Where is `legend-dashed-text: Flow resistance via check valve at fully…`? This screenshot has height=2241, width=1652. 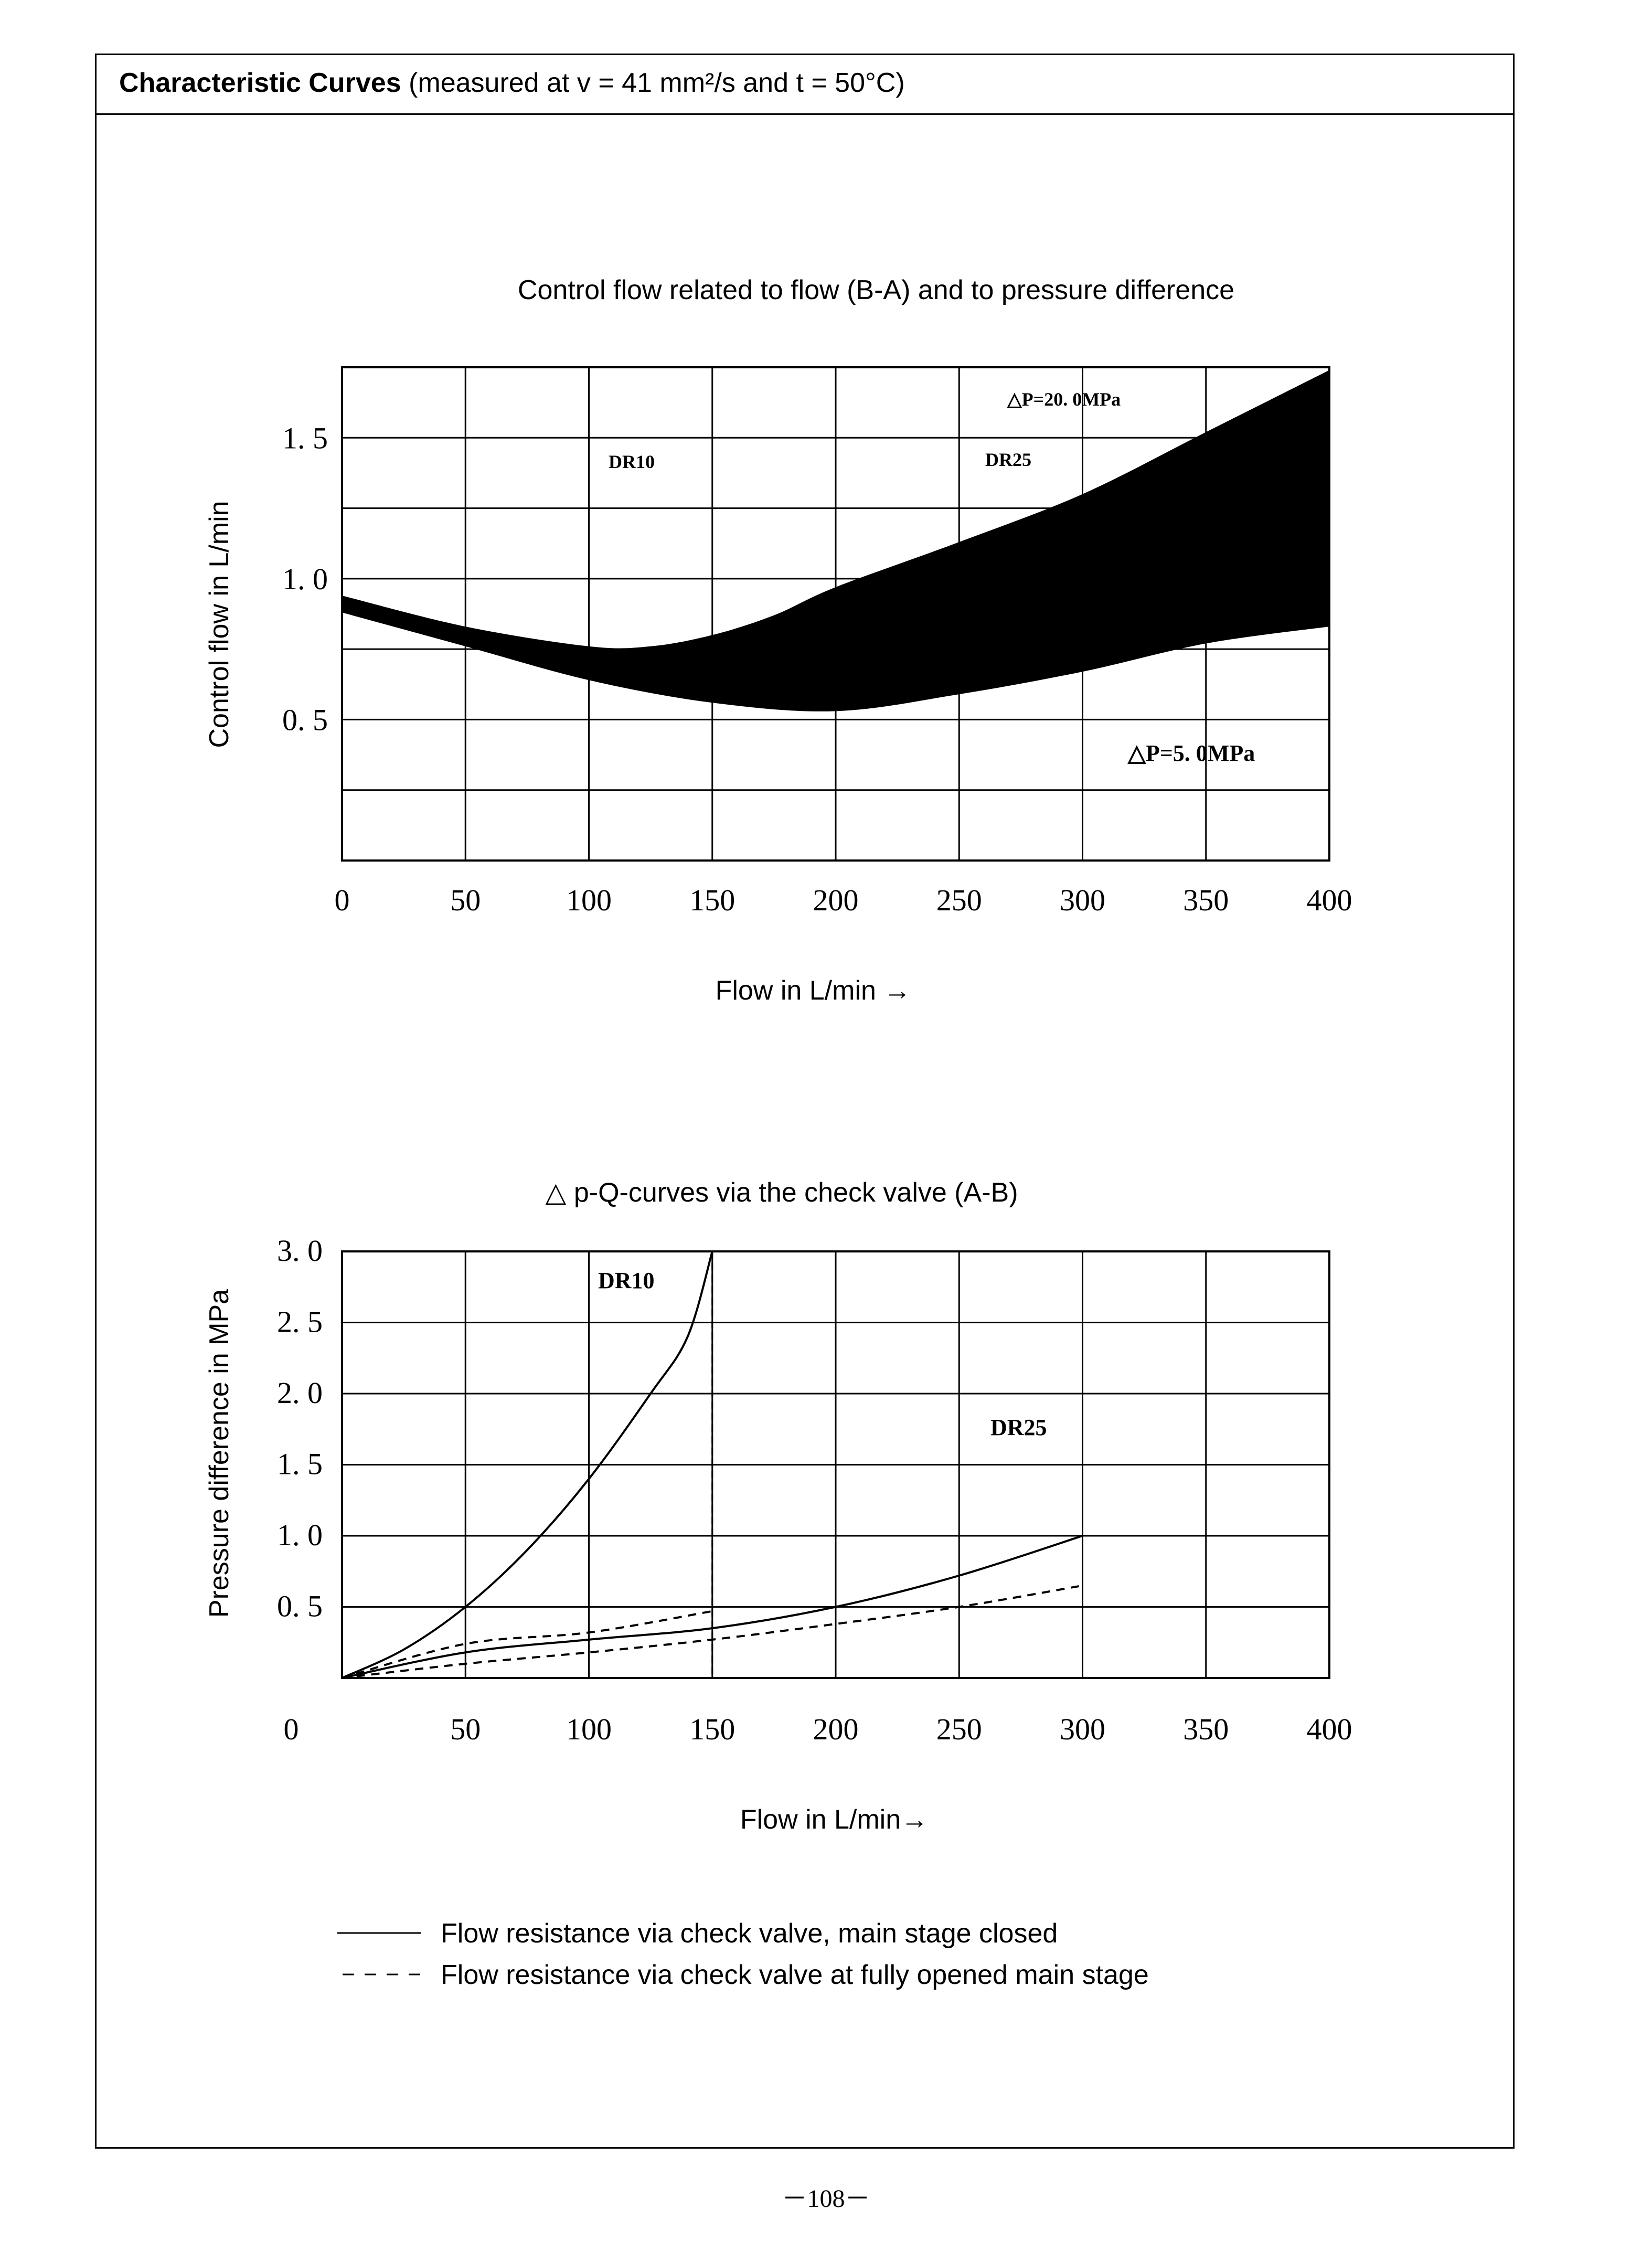 legend-dashed-text: Flow resistance via check valve at fully… is located at coordinates (795, 1975).